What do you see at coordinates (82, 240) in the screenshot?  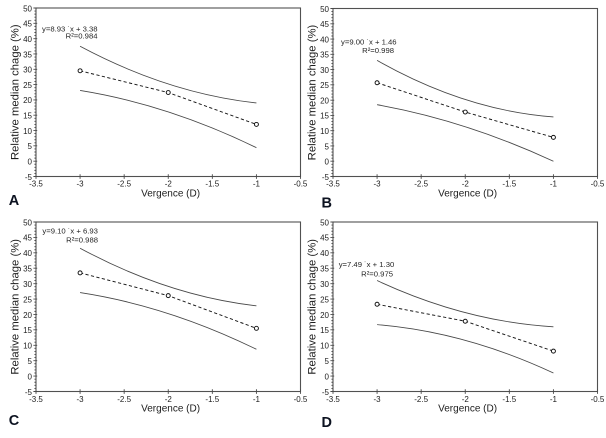 I see `svg-text: R²=0.988` at bounding box center [82, 240].